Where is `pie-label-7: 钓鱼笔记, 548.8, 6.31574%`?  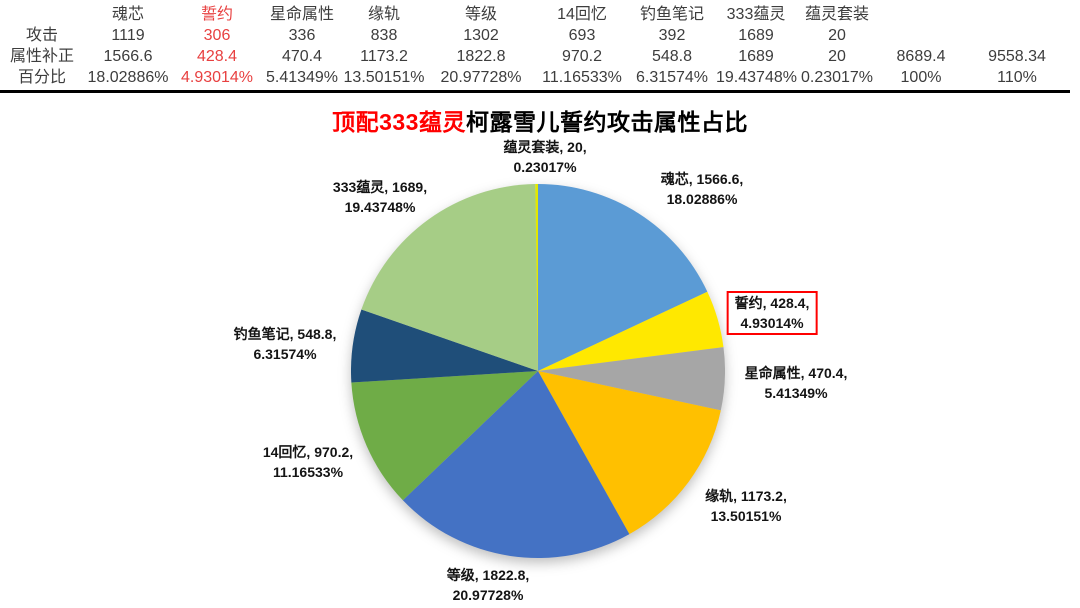
pie-label-7: 钓鱼笔记, 548.8, 6.31574% is located at coordinates (285, 344).